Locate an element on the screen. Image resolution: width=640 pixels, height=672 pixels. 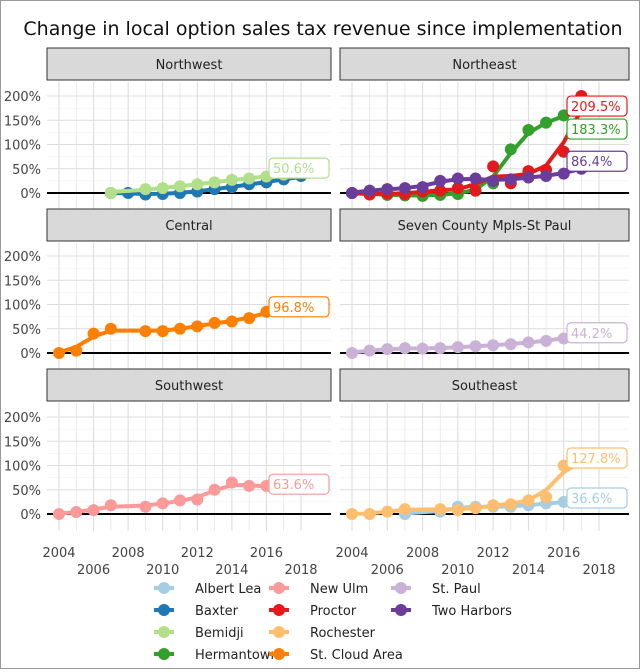
legend-item: St. Cloud Area is located at coordinates (336, 655).